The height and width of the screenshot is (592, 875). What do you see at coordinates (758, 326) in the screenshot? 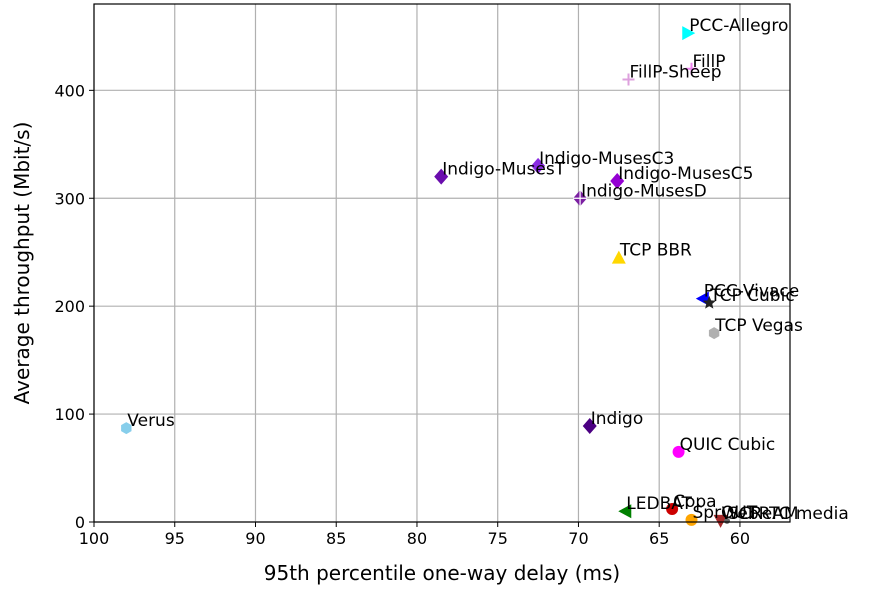
I see `point-label: TCP Vegas` at bounding box center [758, 326].